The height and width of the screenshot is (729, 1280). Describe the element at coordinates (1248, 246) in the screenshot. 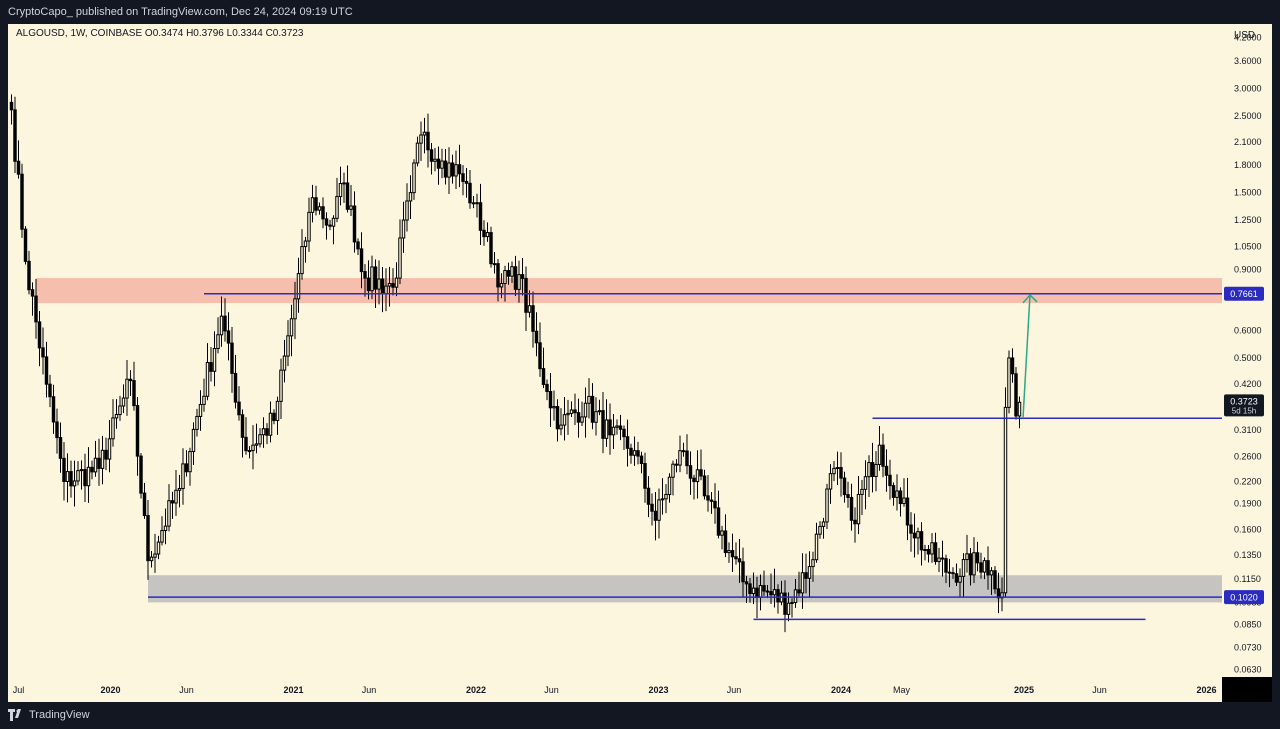

I see `price-tick-label: 1.0500` at that location.